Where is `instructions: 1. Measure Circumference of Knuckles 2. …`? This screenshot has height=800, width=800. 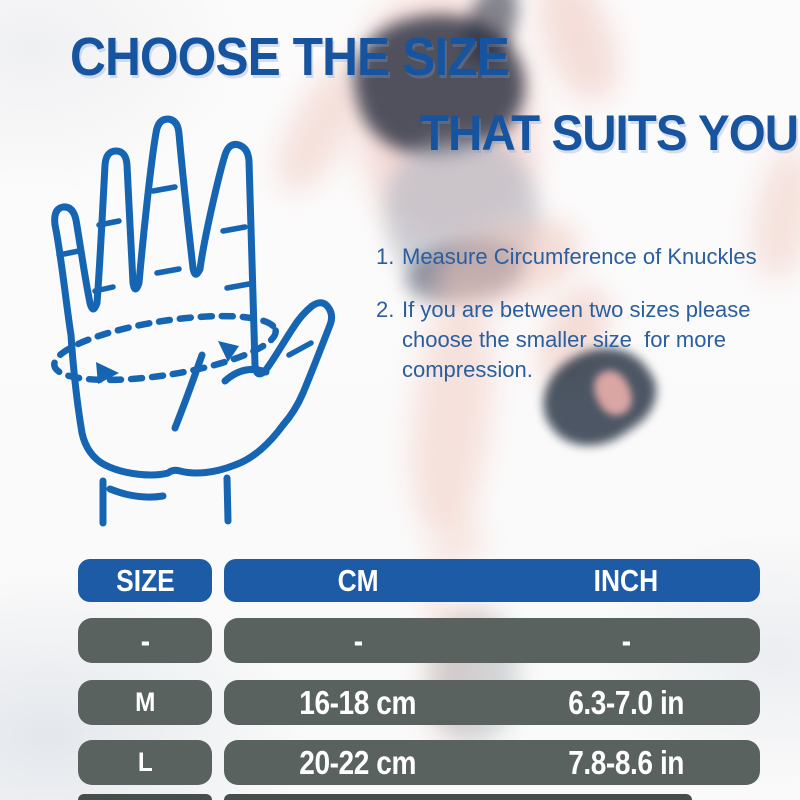
instructions: 1. Measure Circumference of Knuckles 2. … is located at coordinates (586, 313).